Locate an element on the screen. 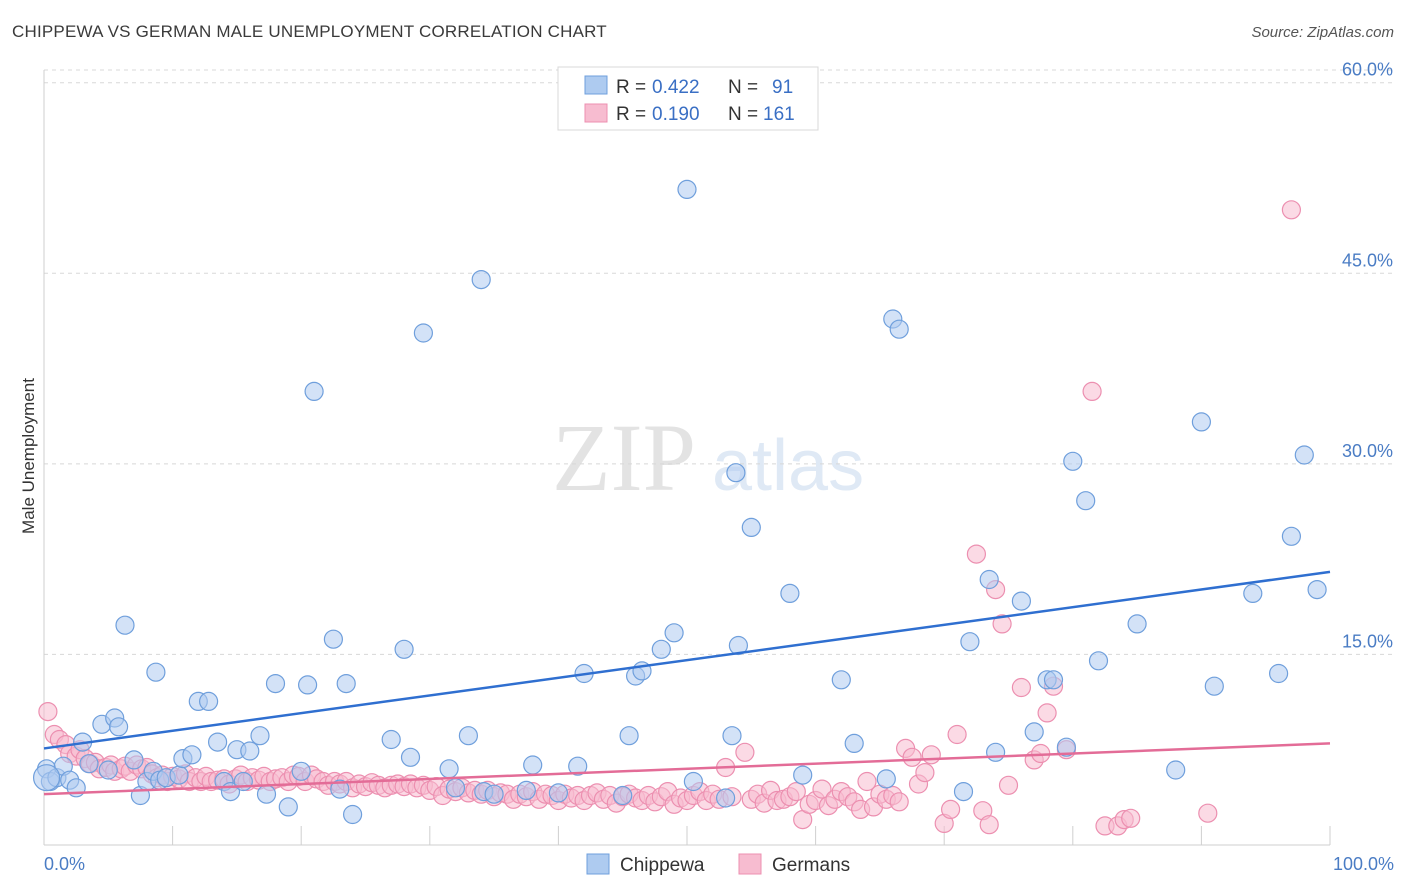 The width and height of the screenshot is (1406, 892). bottom-legend: Chippewa Germans is located at coordinates (718, 864).